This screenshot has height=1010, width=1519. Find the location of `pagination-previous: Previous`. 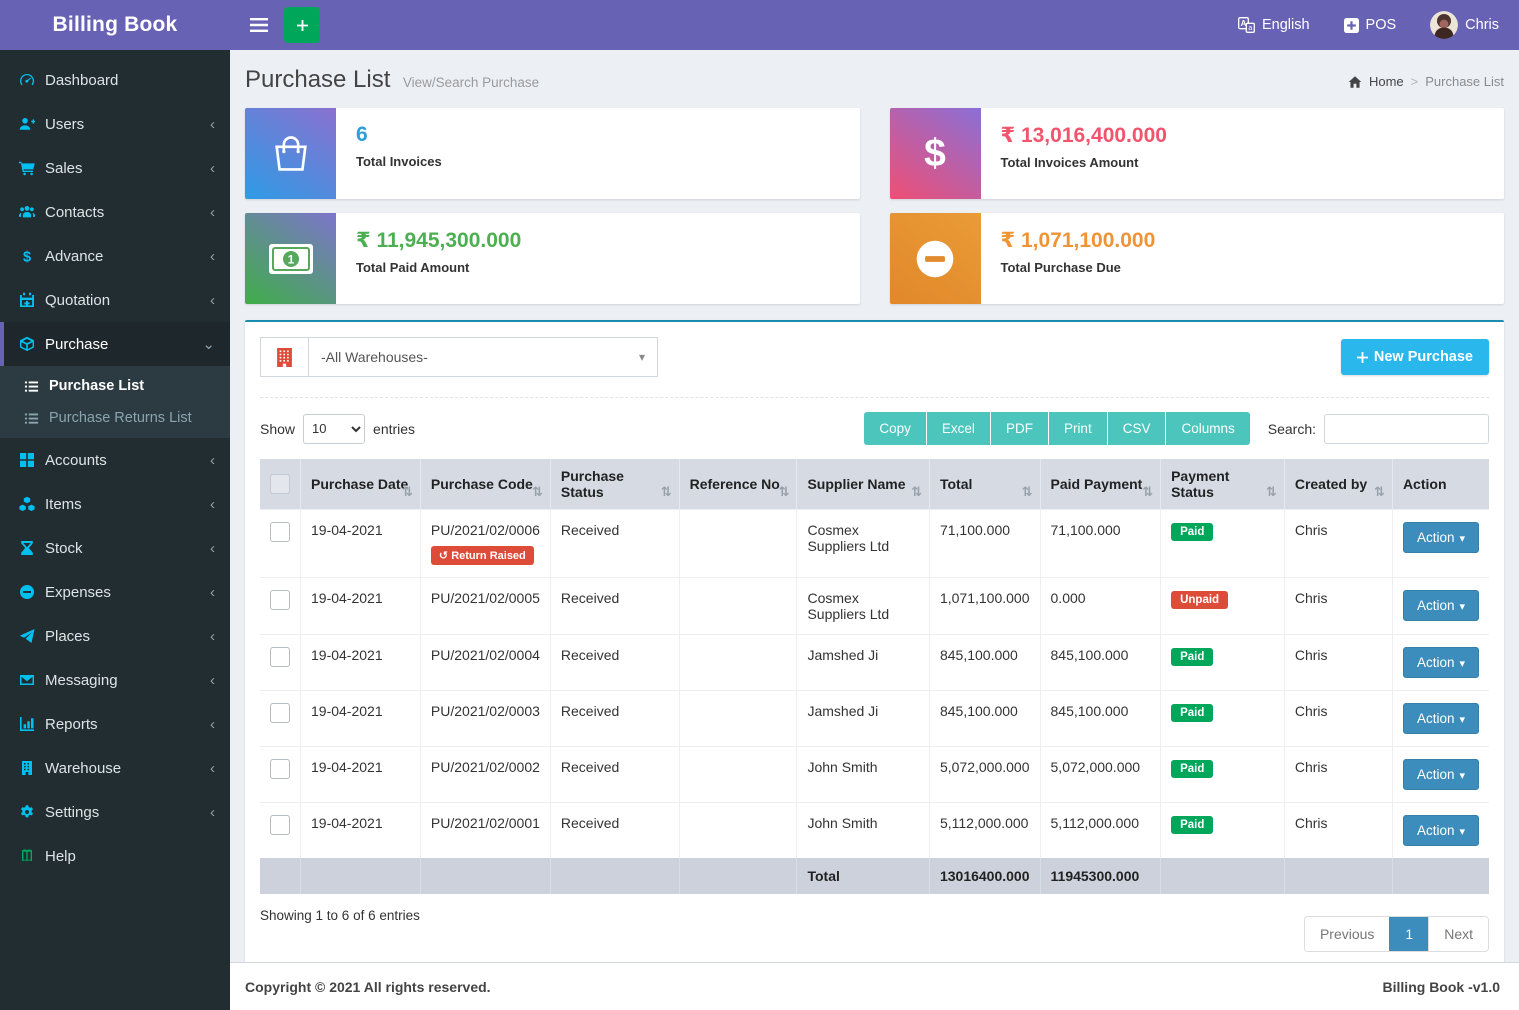

pagination-previous: Previous is located at coordinates (1347, 934).